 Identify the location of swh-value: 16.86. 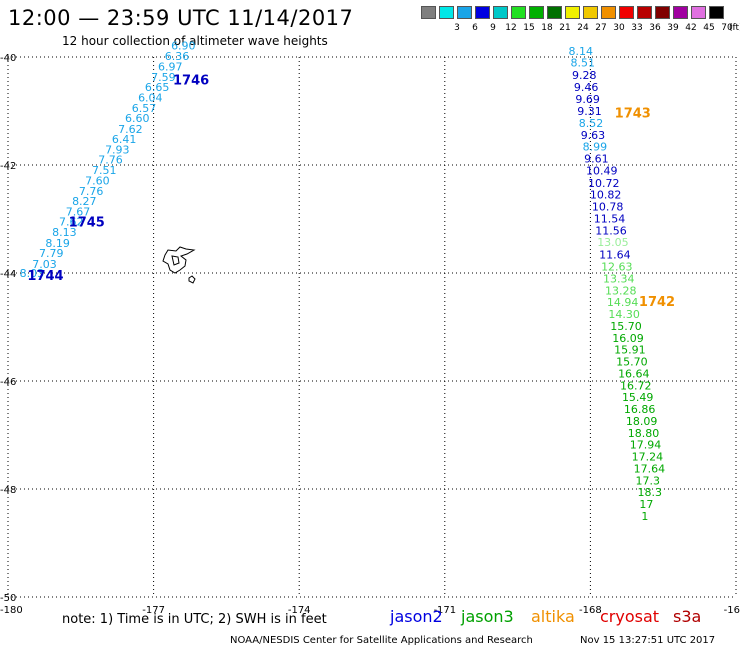
(640, 409).